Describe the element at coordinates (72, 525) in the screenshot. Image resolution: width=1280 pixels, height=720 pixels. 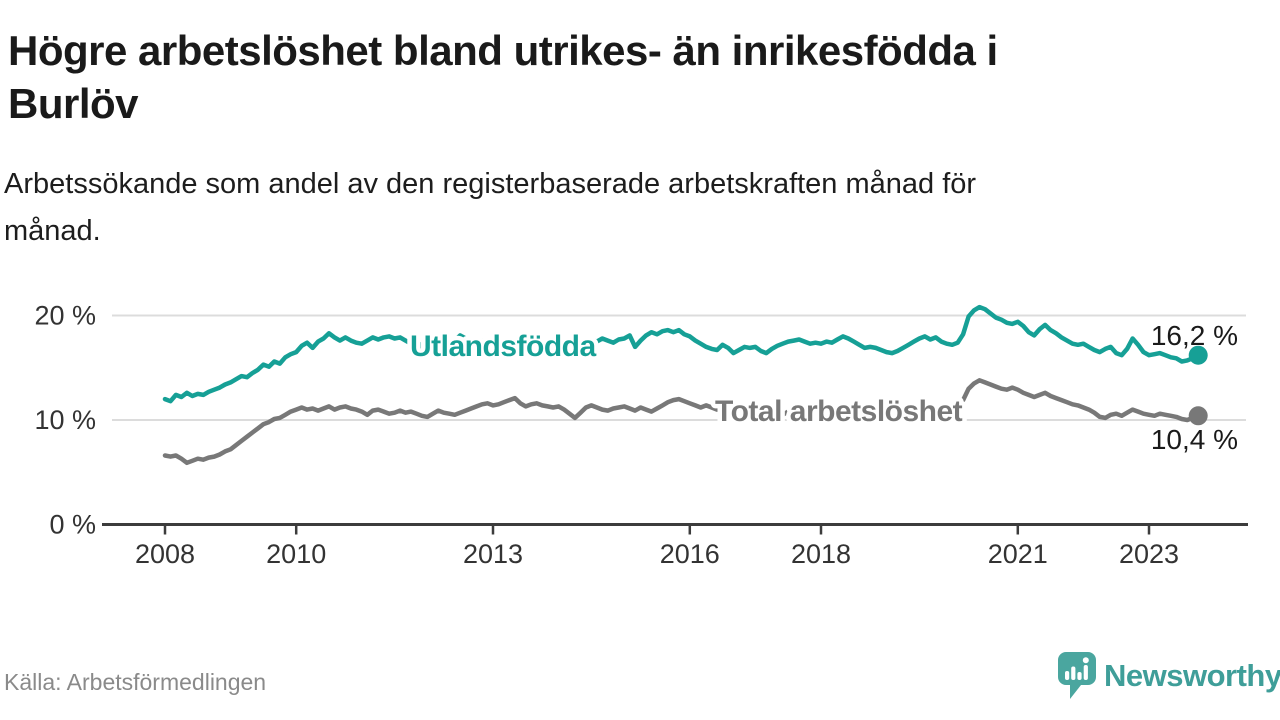
I see `y-tick-label: 0 %` at that location.